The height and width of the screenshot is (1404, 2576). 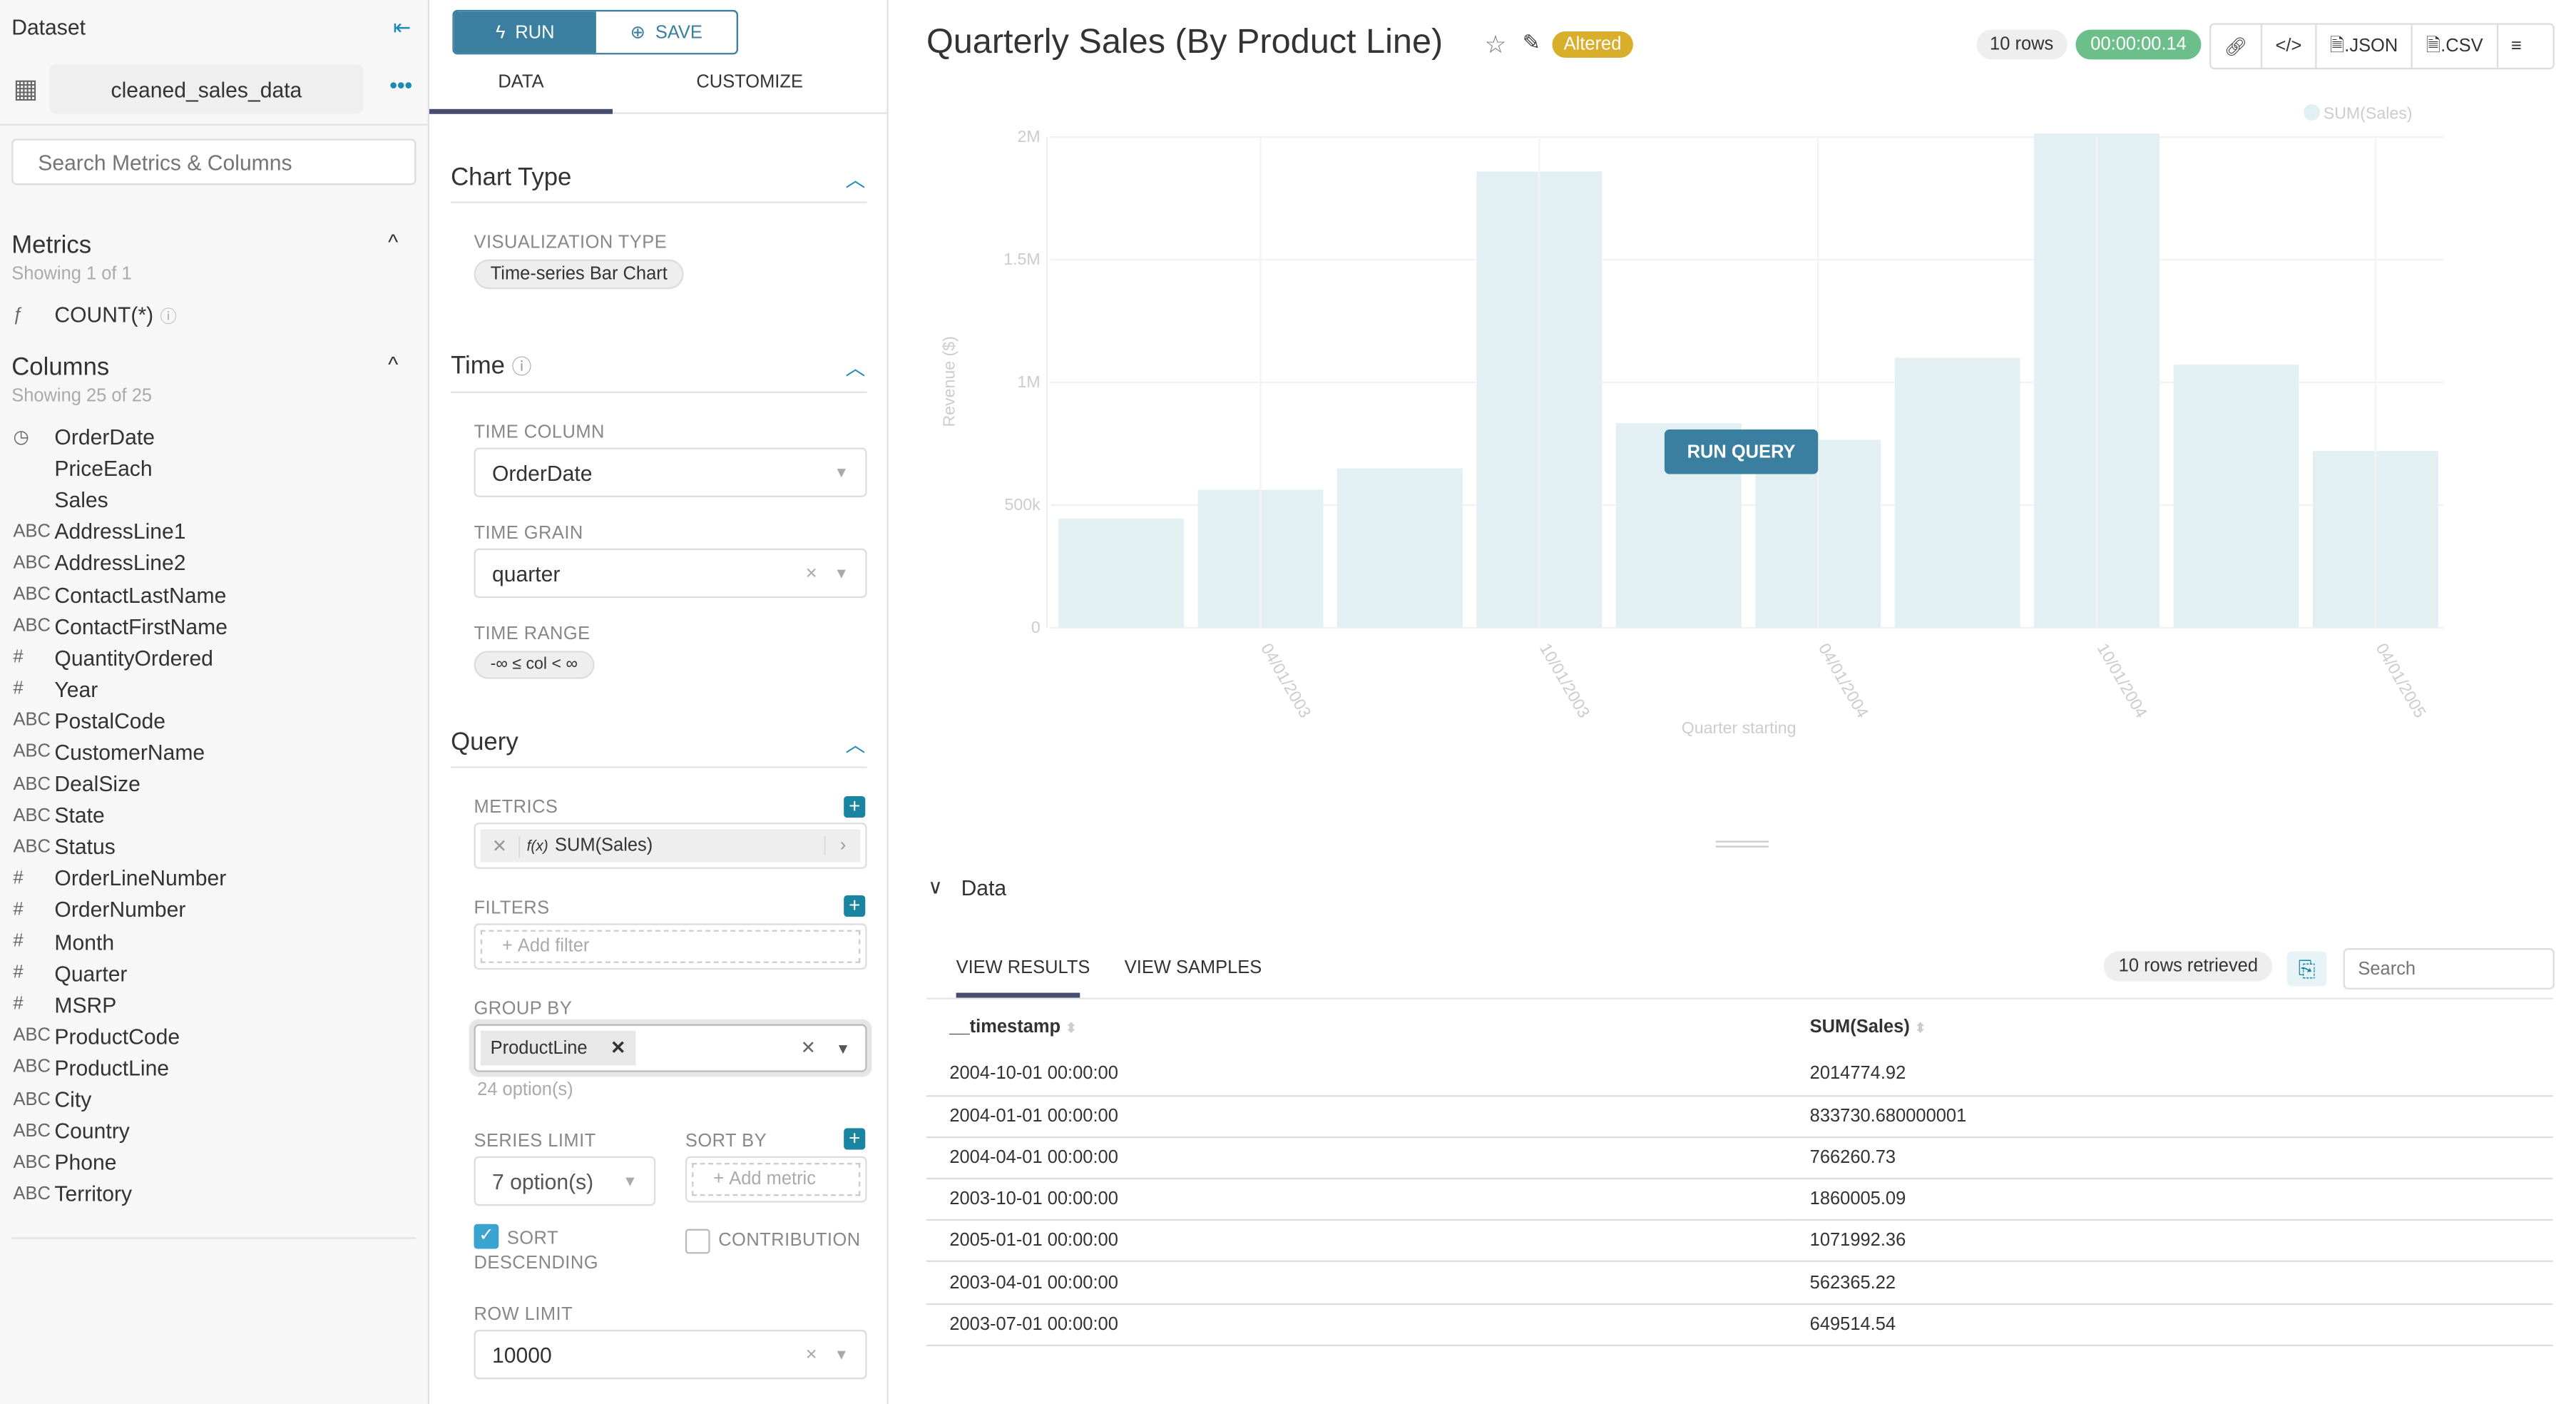 I want to click on row-limit-select: 10000 ✕ ▼, so click(x=670, y=1354).